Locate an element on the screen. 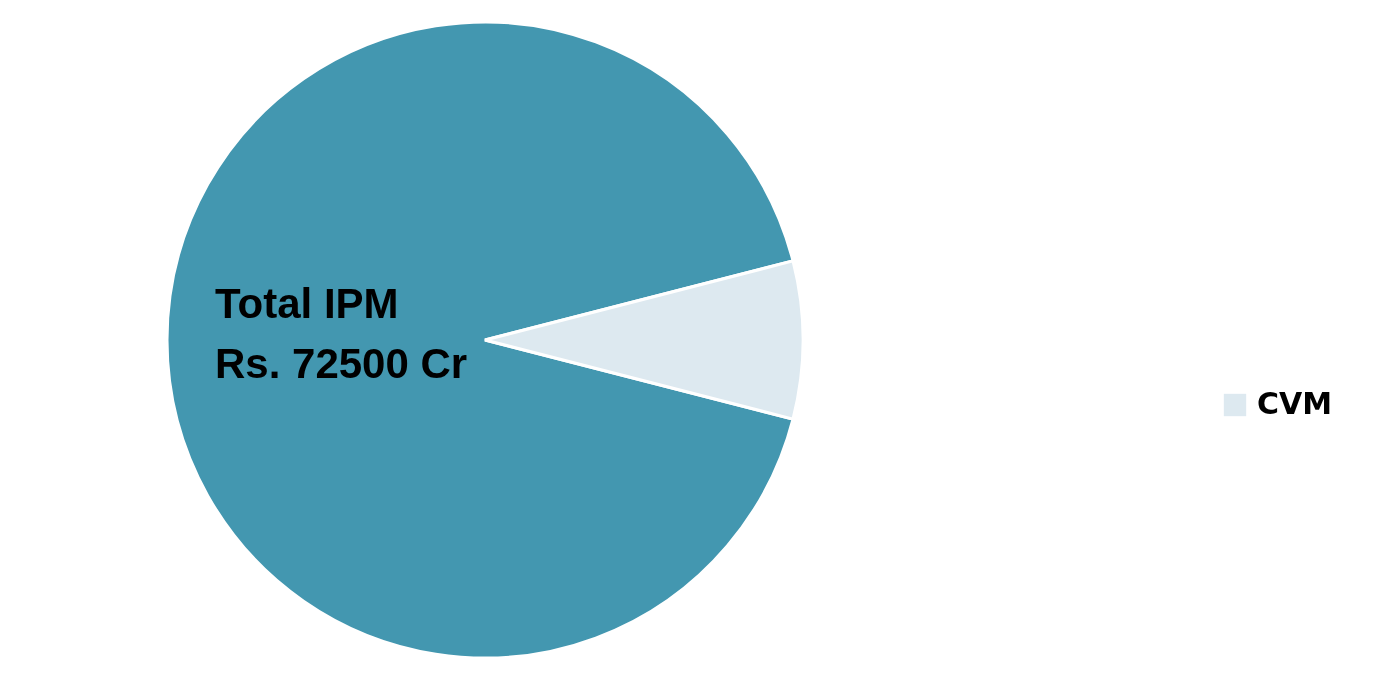 The height and width of the screenshot is (677, 1400). slice-label: Total IPM is located at coordinates (307, 303).